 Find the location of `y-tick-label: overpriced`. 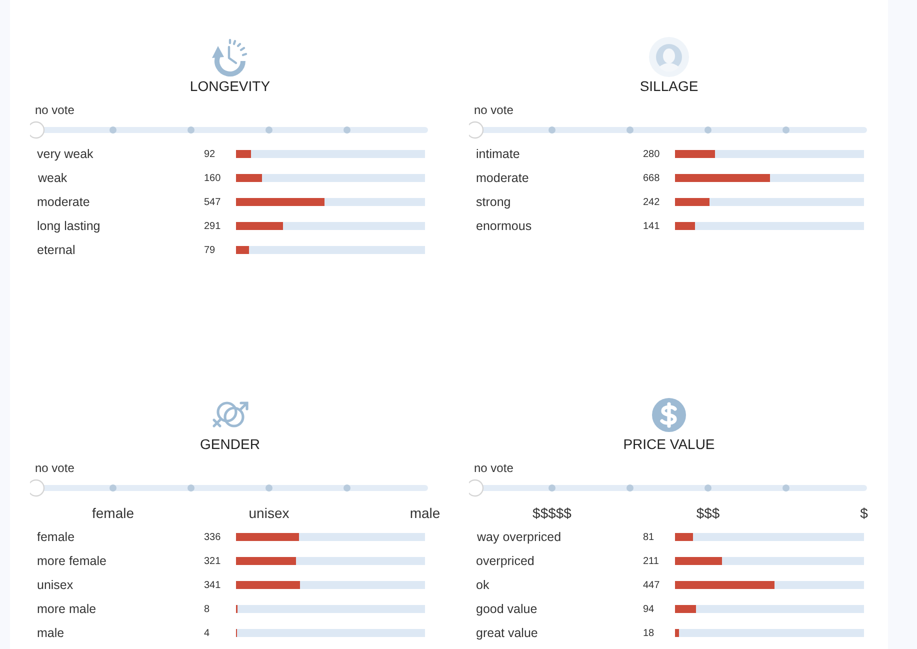

y-tick-label: overpriced is located at coordinates (505, 561).